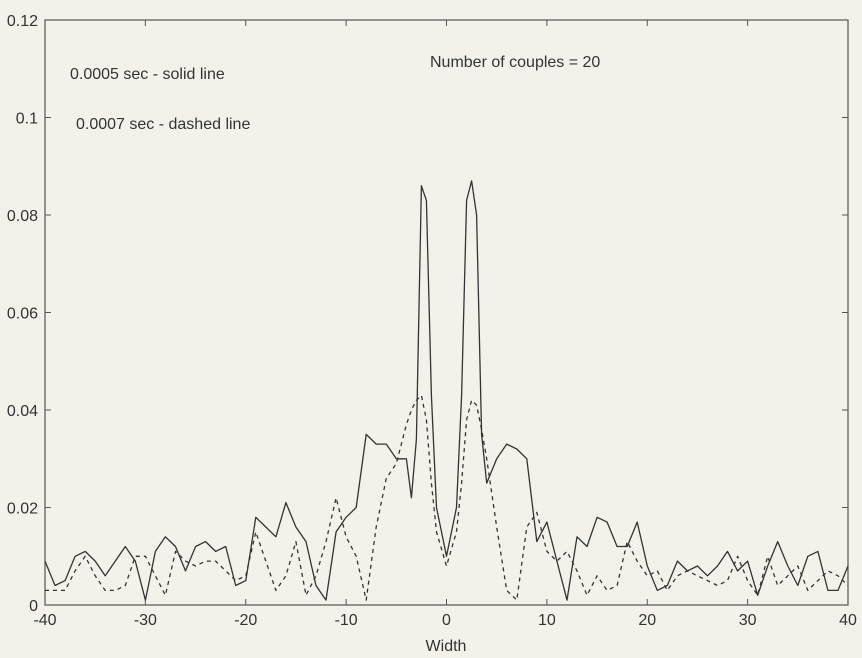 This screenshot has height=658, width=862. What do you see at coordinates (27, 119) in the screenshot?
I see `y-tick-label: 0.1` at bounding box center [27, 119].